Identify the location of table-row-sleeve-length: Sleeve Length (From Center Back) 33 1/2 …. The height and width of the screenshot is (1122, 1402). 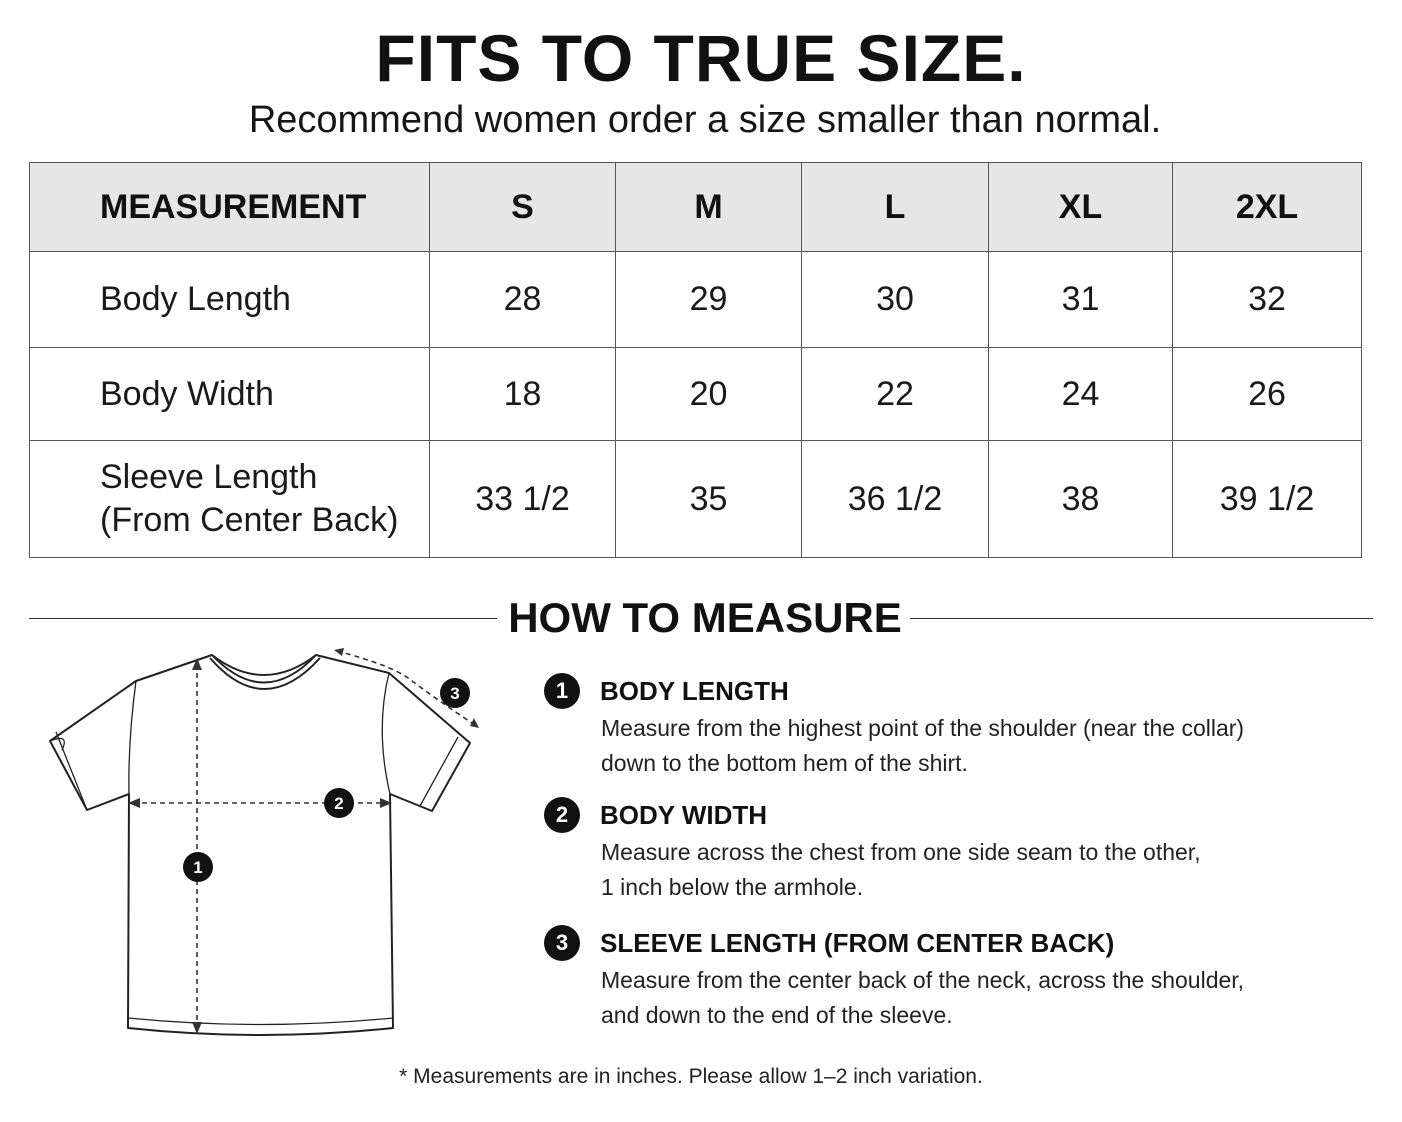
(695, 499).